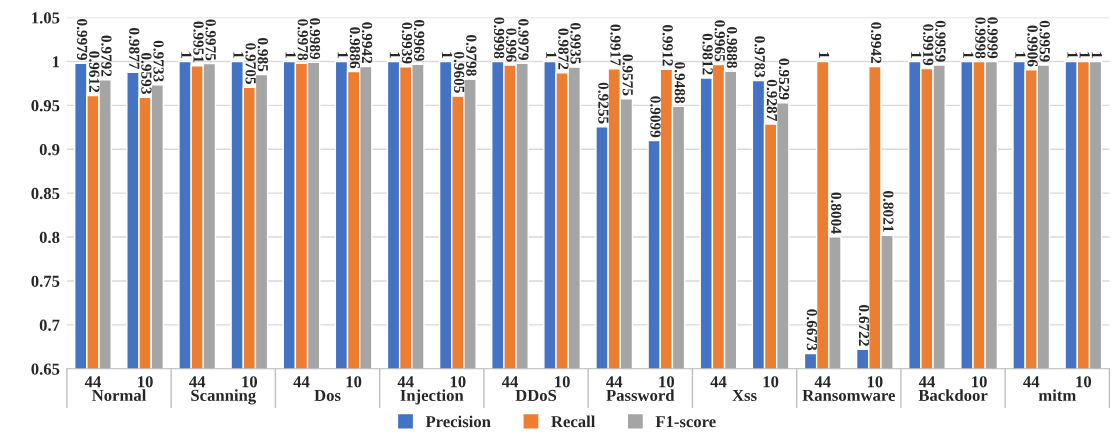 Image resolution: width=1115 pixels, height=439 pixels. Describe the element at coordinates (45, 281) in the screenshot. I see `y-tick-label: 0.75` at that location.